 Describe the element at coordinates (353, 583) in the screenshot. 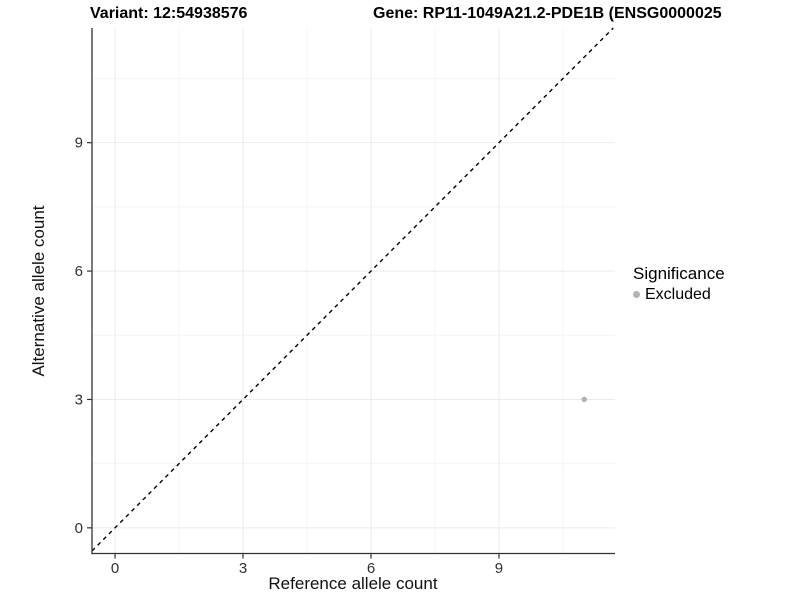

I see `x-axis-title: Reference allele count` at that location.